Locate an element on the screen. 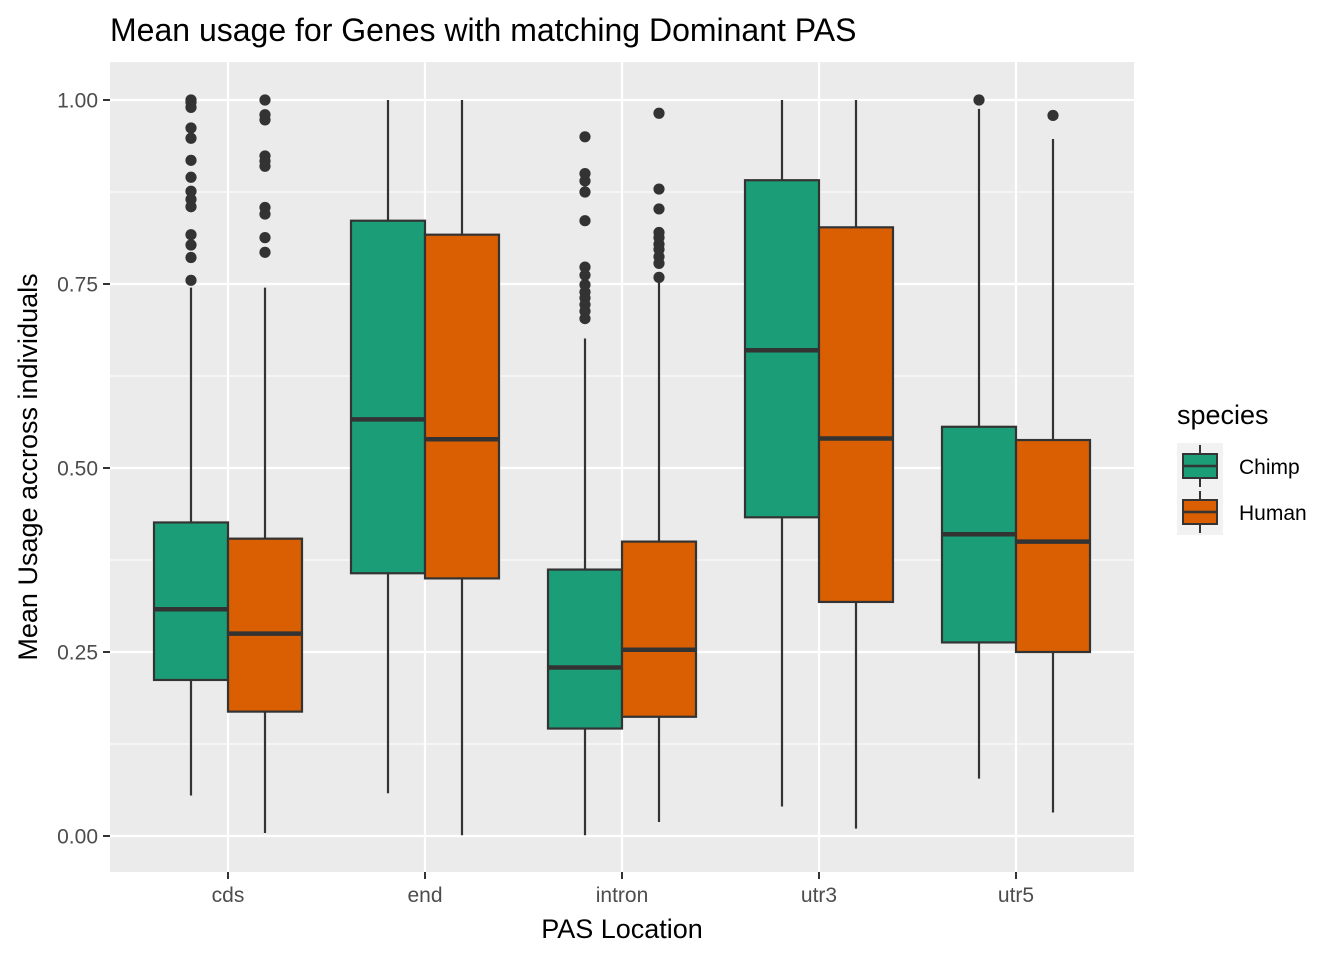 This screenshot has width=1344, height=960. legend-label: Chimp is located at coordinates (1269, 467).